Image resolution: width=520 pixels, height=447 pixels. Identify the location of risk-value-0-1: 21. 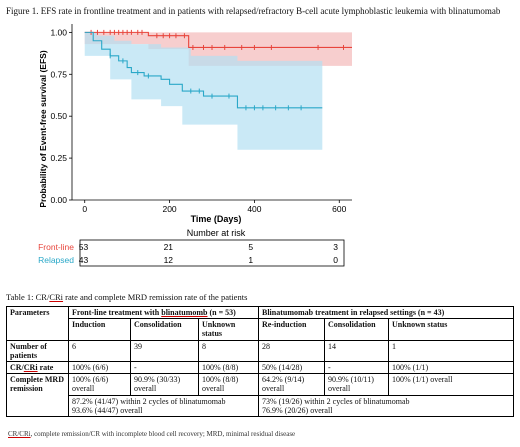
(169, 247).